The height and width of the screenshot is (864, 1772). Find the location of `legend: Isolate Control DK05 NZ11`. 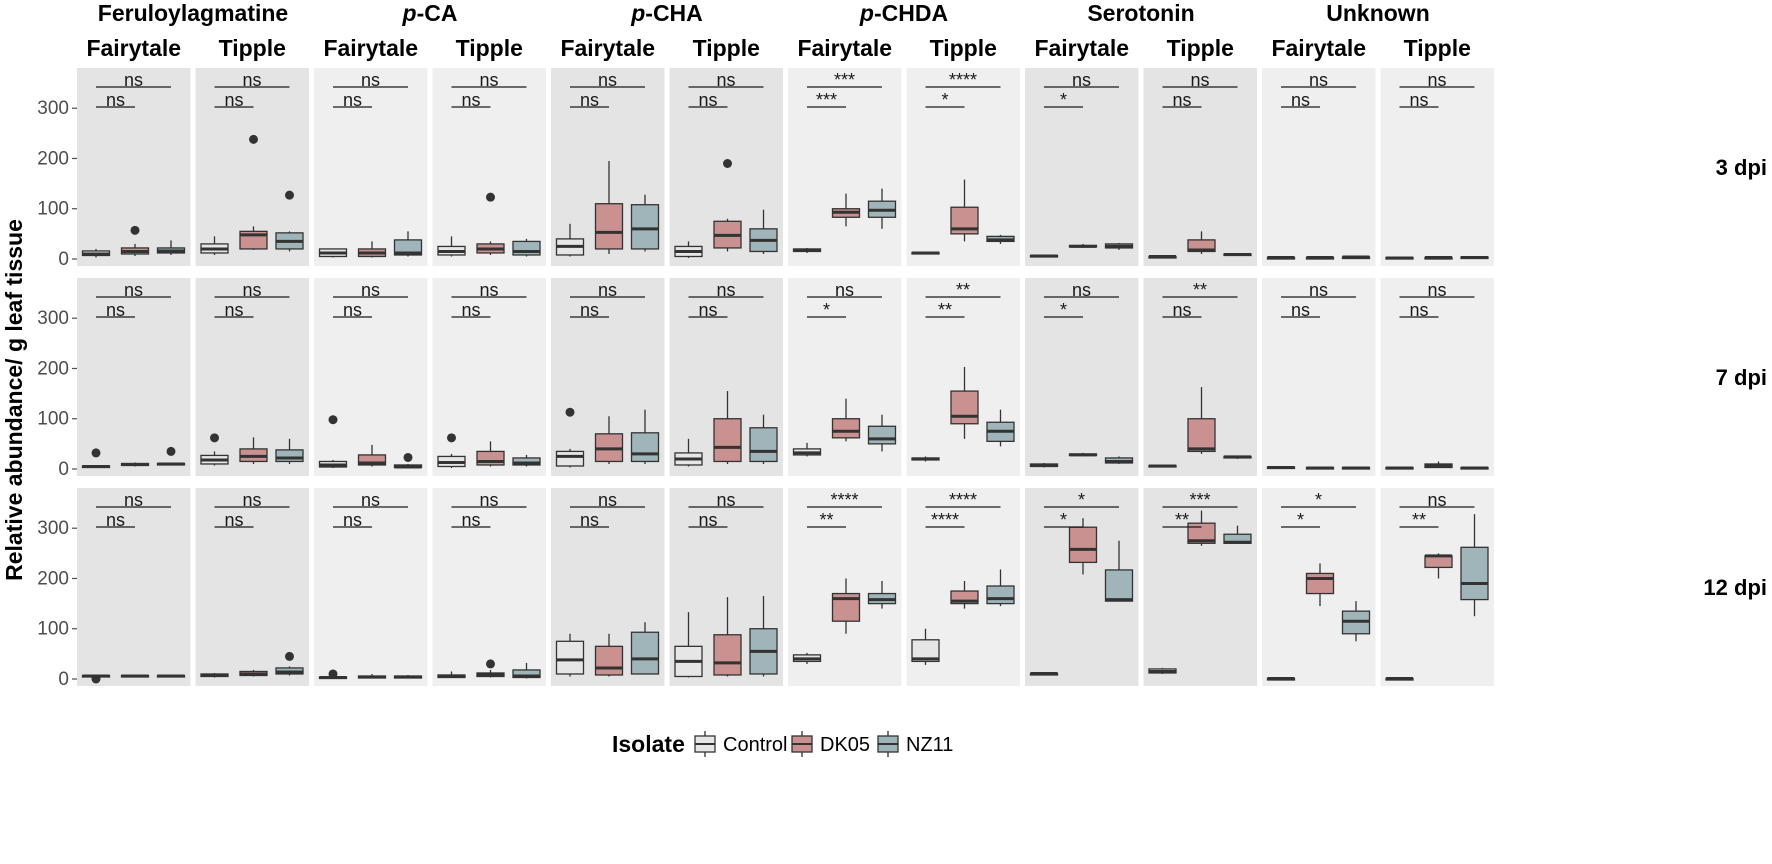

legend: Isolate Control DK05 NZ11 is located at coordinates (782, 744).